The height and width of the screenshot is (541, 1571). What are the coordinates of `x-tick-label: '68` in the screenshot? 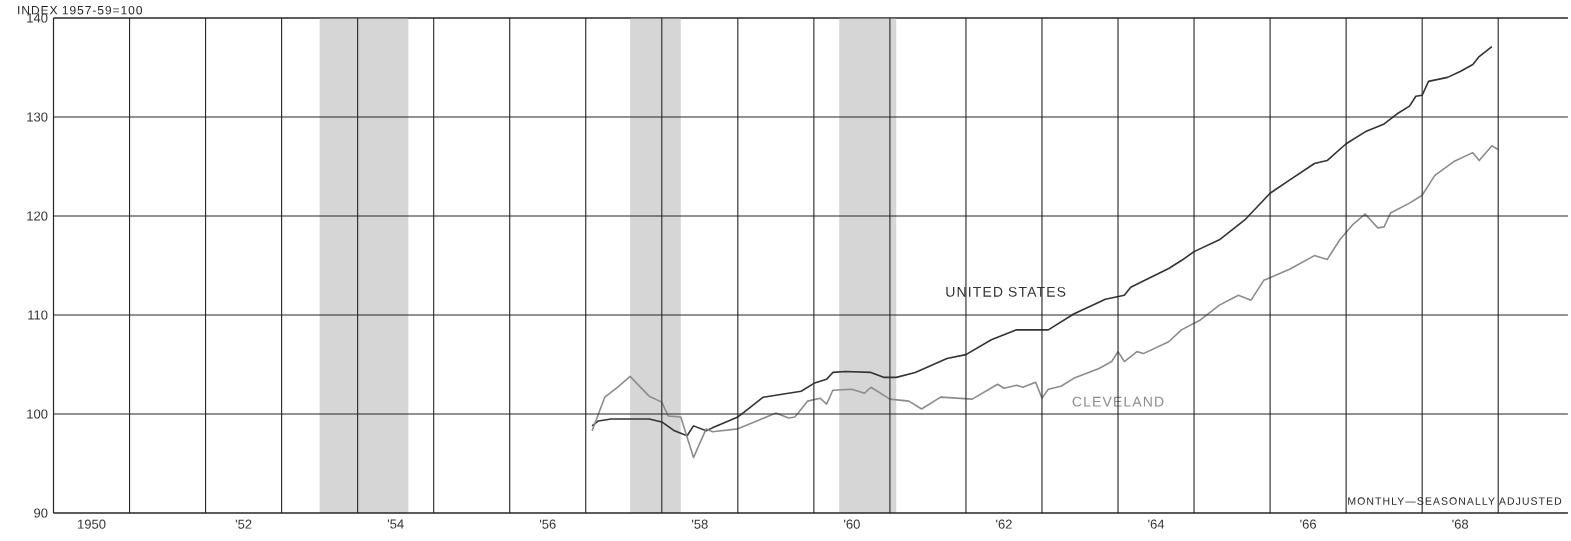 It's located at (1460, 524).